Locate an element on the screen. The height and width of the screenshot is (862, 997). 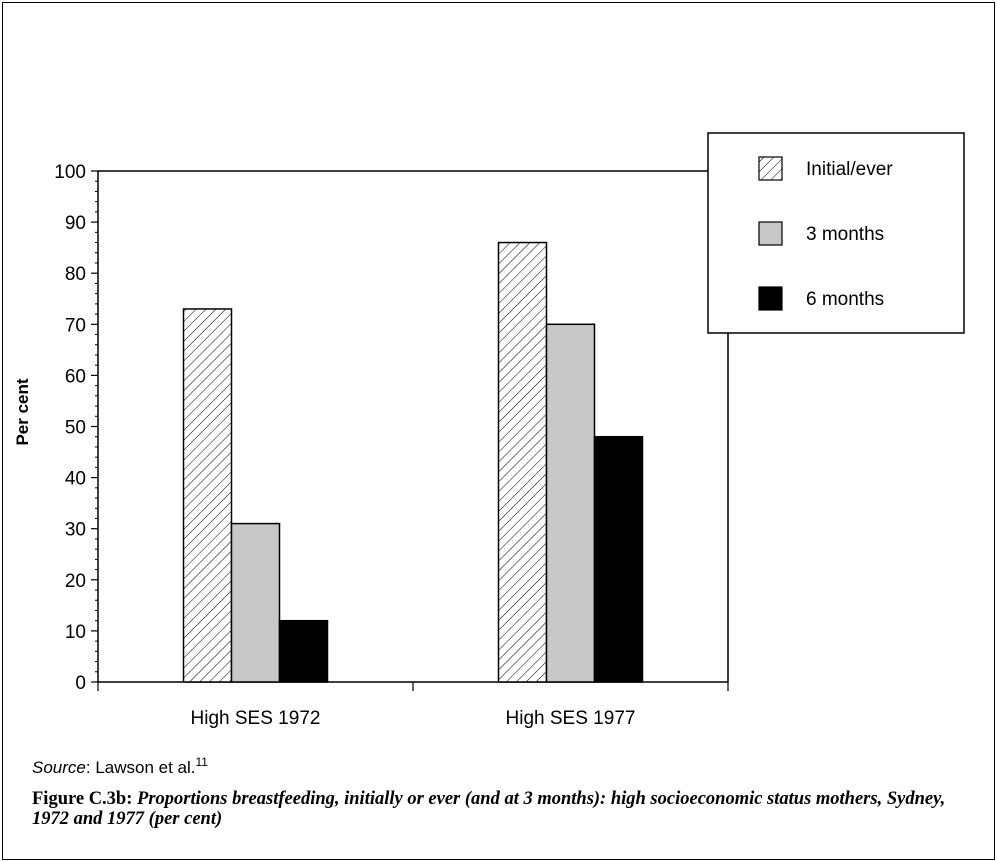
legend-label: 6 months is located at coordinates (845, 299).